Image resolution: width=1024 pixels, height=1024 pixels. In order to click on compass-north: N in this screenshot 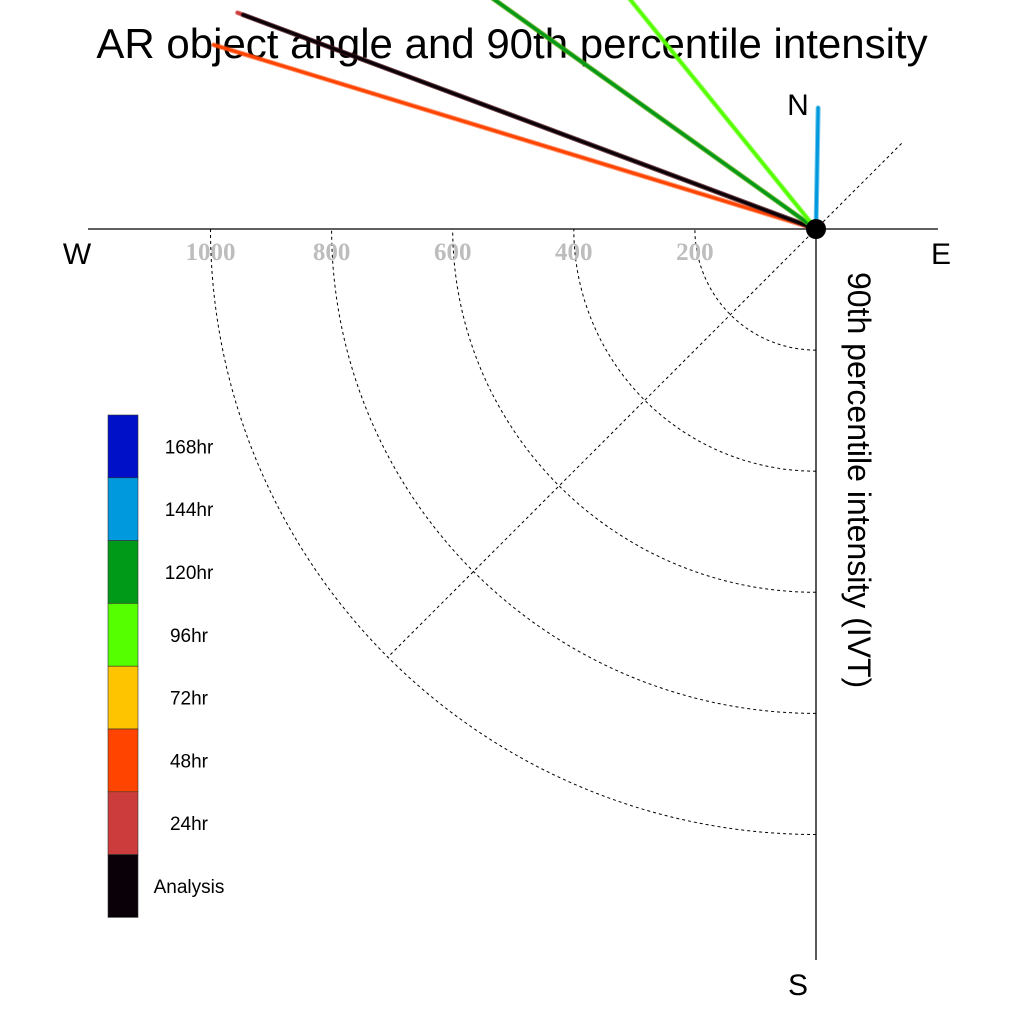, I will do `click(798, 105)`.